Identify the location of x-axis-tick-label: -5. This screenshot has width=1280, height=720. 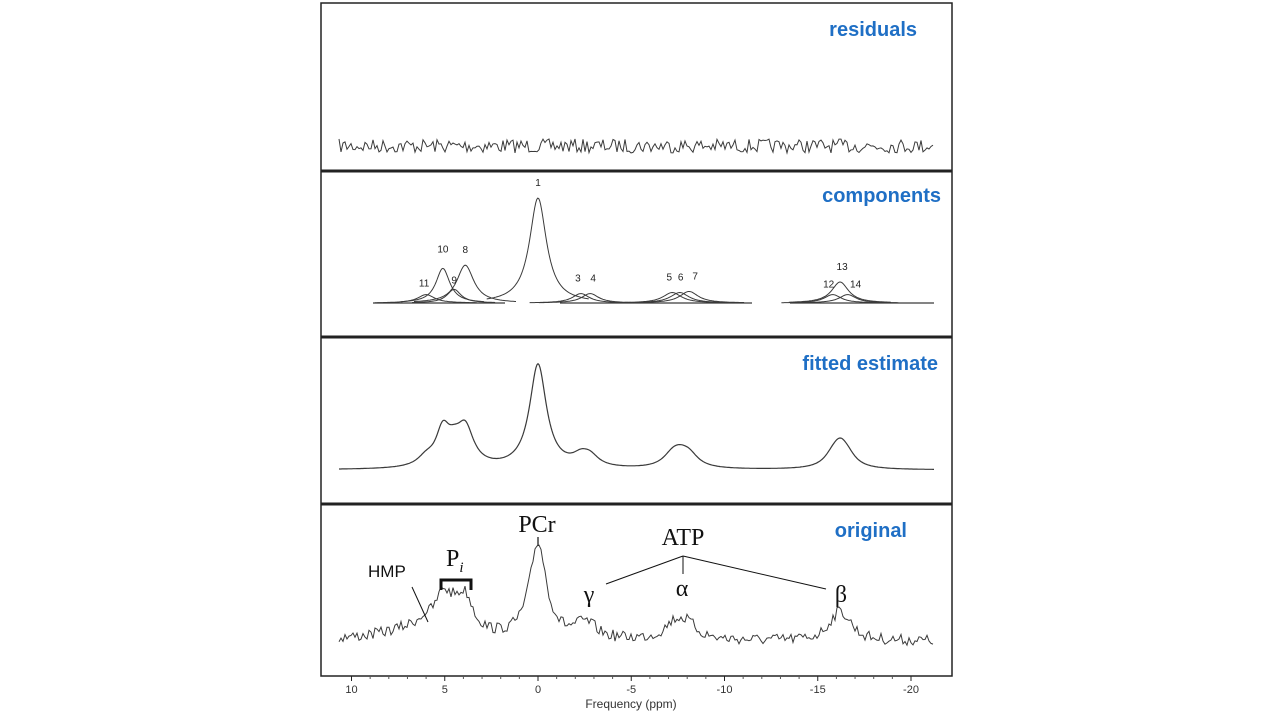
(631, 690).